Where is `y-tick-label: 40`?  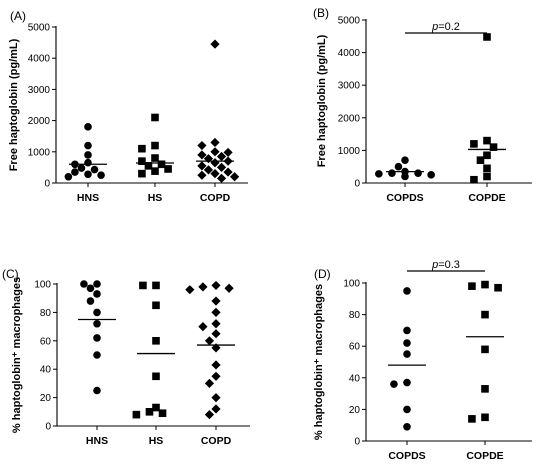
y-tick-label: 40 is located at coordinates (355, 378).